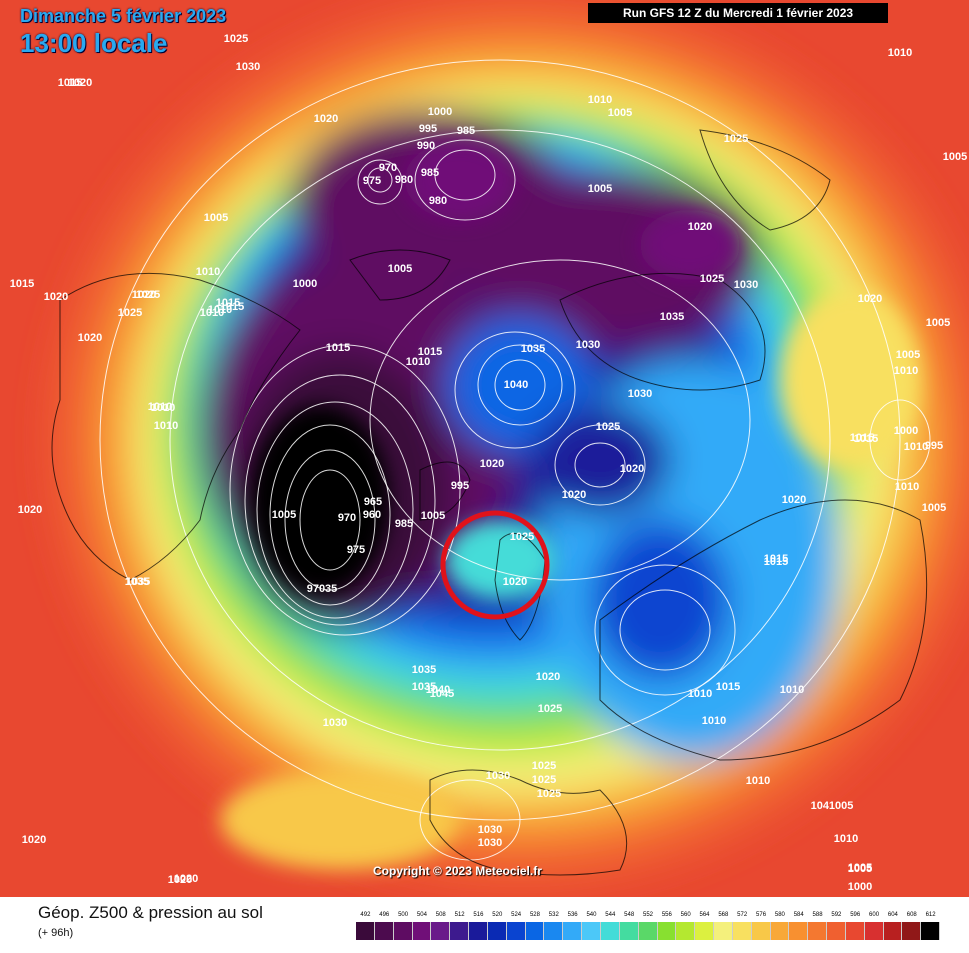 This screenshot has width=969, height=953. What do you see at coordinates (440, 915) in the screenshot?
I see `scale-tick-label: 508` at bounding box center [440, 915].